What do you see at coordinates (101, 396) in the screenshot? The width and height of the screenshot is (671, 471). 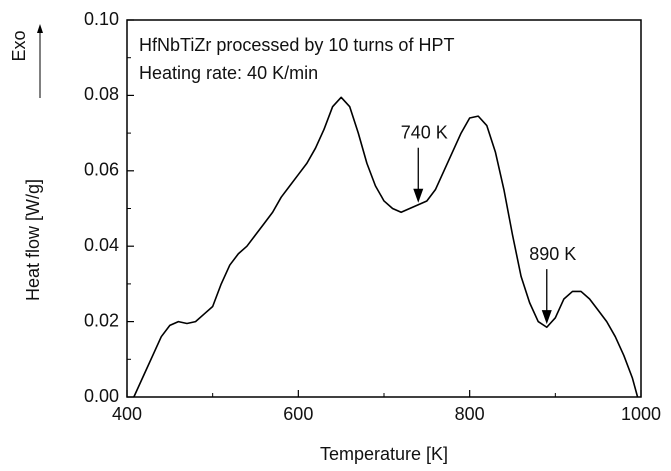 I see `y-tick-label: 0.00` at bounding box center [101, 396].